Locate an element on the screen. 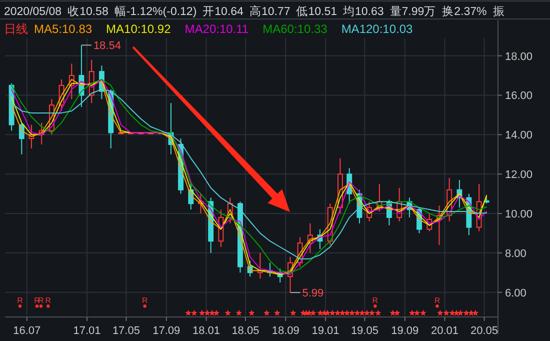 This screenshot has height=341, width=550. annotation: 18.54 is located at coordinates (107, 46).